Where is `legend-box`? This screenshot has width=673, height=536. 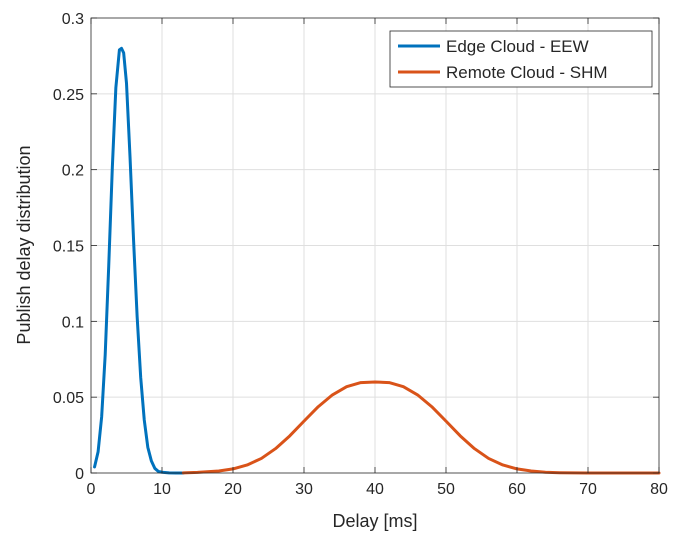 legend-box is located at coordinates (521, 59).